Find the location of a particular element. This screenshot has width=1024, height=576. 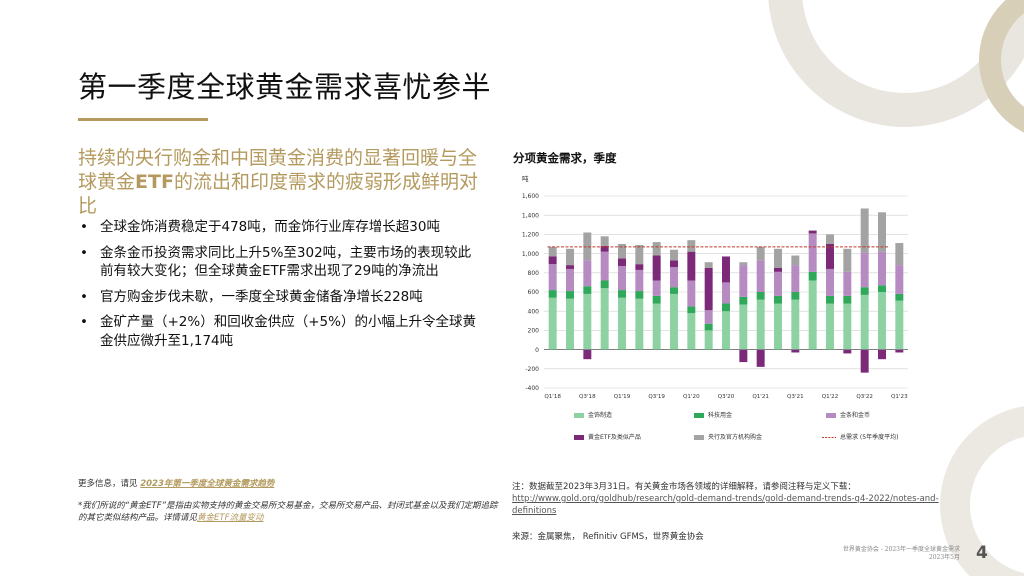

legend-label: 黄金ETF及类似产品 is located at coordinates (614, 437).